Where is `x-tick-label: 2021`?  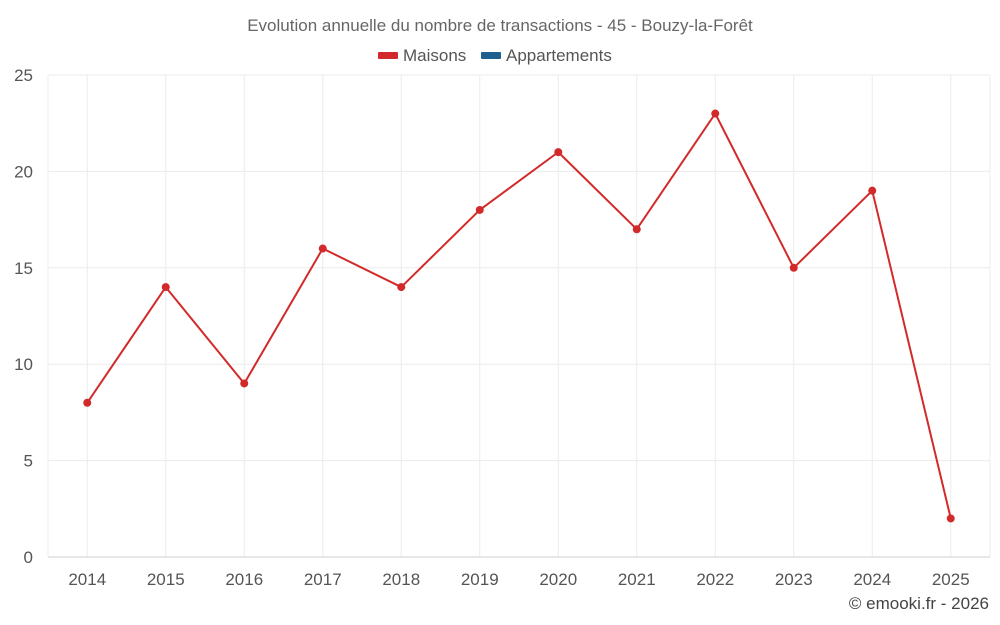 x-tick-label: 2021 is located at coordinates (637, 579).